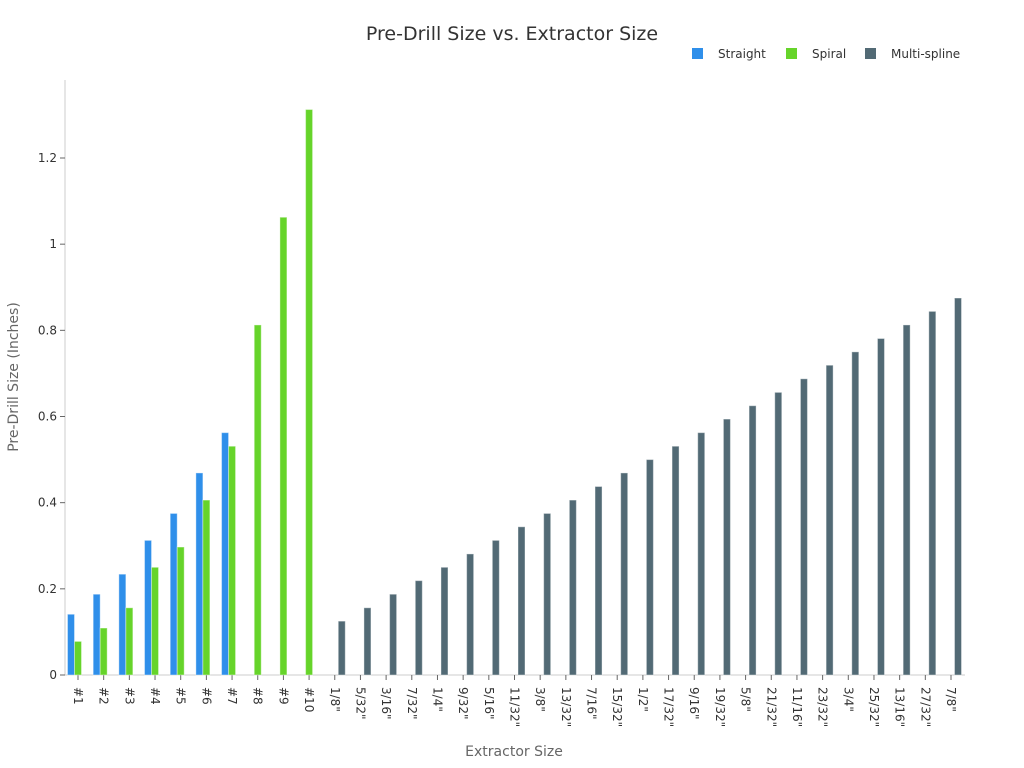 This screenshot has height=768, width=1024. What do you see at coordinates (309, 699) in the screenshot?
I see `x-tick-label: #10` at bounding box center [309, 699].